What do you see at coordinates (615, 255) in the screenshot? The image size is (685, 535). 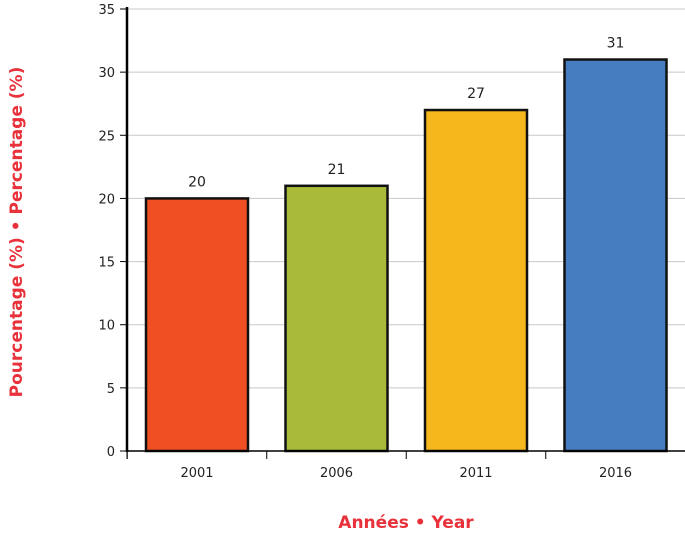 I see `bar-2016` at bounding box center [615, 255].